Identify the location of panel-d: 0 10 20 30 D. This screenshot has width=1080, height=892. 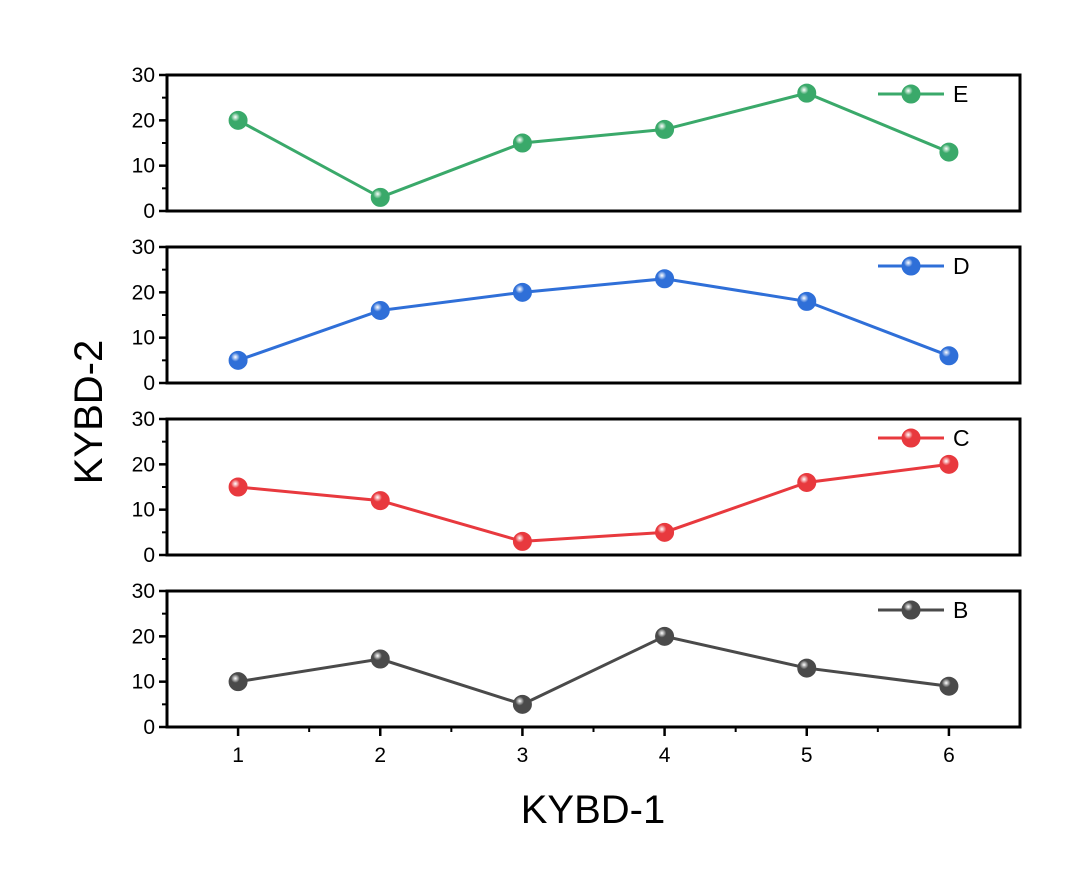
(577, 315).